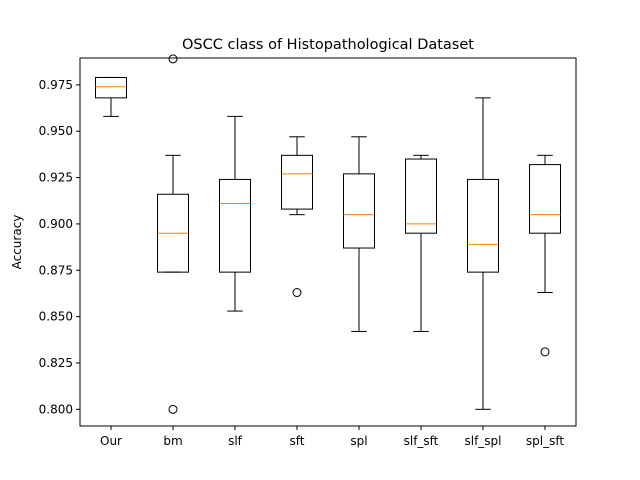 This screenshot has width=640, height=480. What do you see at coordinates (56, 363) in the screenshot?
I see `y-tick-label: 0.825` at bounding box center [56, 363].